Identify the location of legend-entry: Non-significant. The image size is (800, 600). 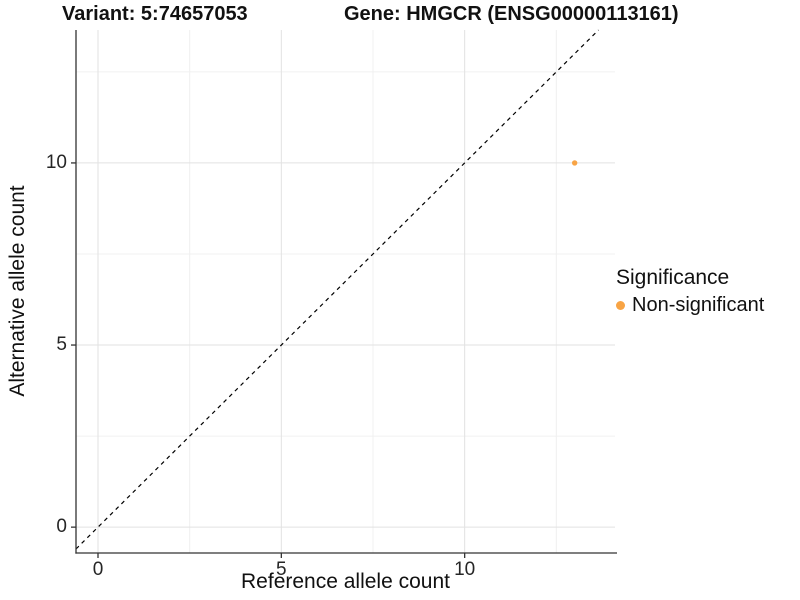
(690, 305).